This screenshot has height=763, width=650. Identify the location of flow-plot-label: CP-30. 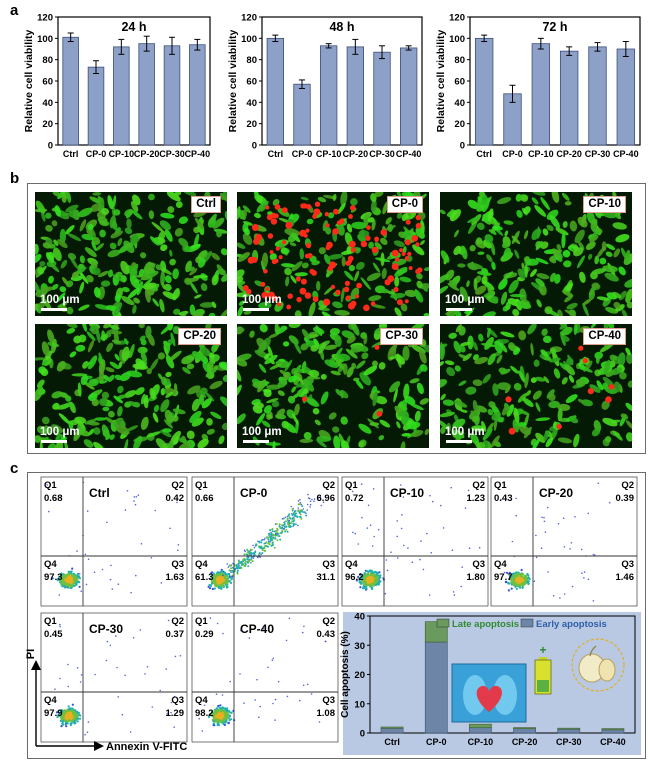
(106, 629).